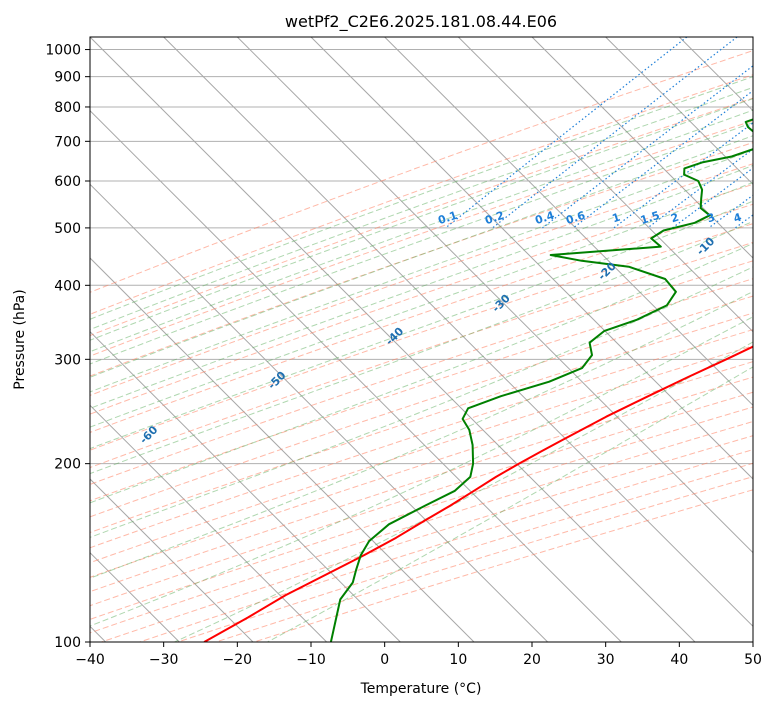 The height and width of the screenshot is (712, 775). What do you see at coordinates (738, 218) in the screenshot?
I see `mixing-ratio-label: 4` at bounding box center [738, 218].